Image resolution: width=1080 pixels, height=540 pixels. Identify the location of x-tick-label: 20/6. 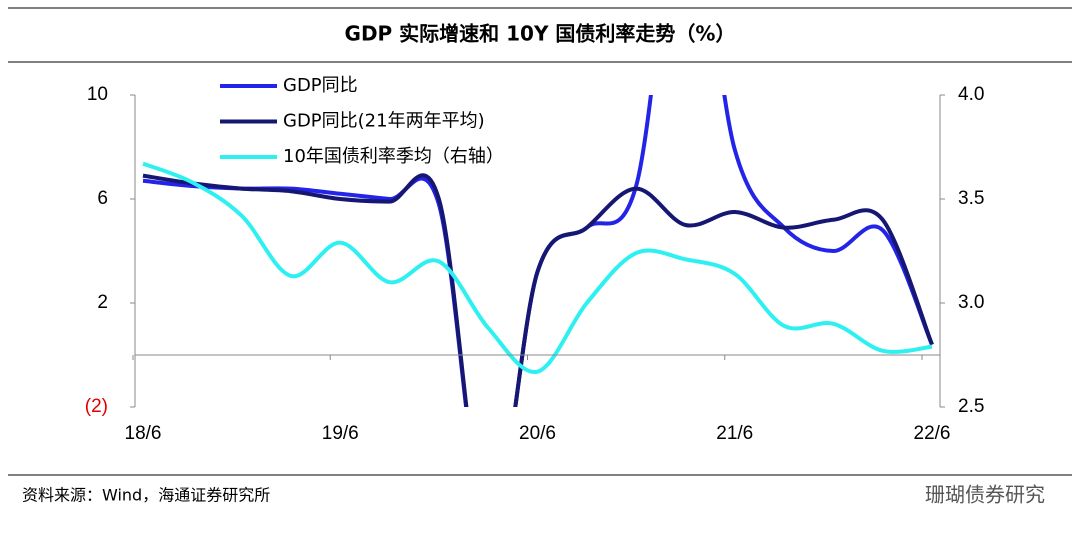
(537, 433).